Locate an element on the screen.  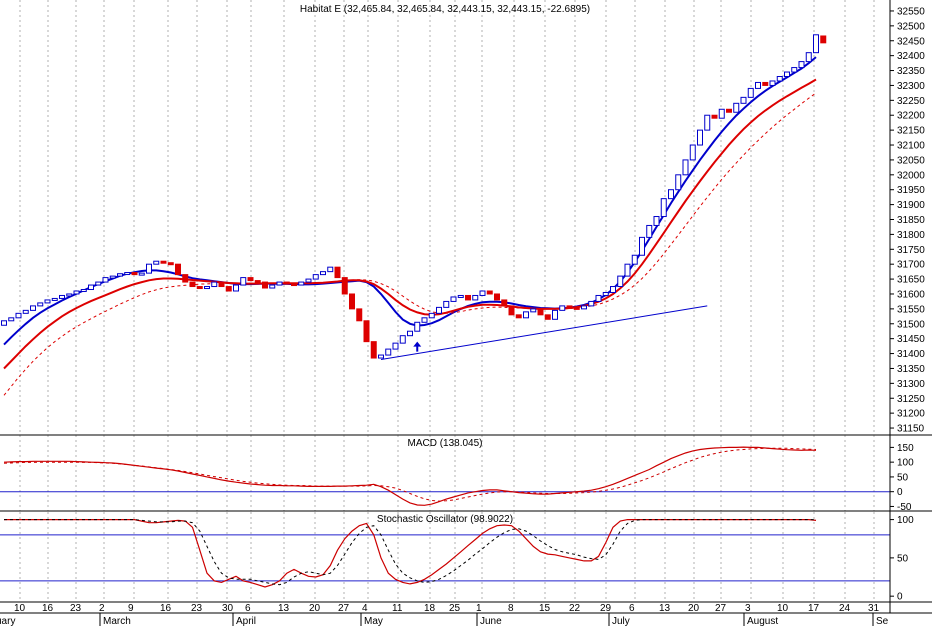
macd-panel-title: MACD (138.045) is located at coordinates (444, 443).